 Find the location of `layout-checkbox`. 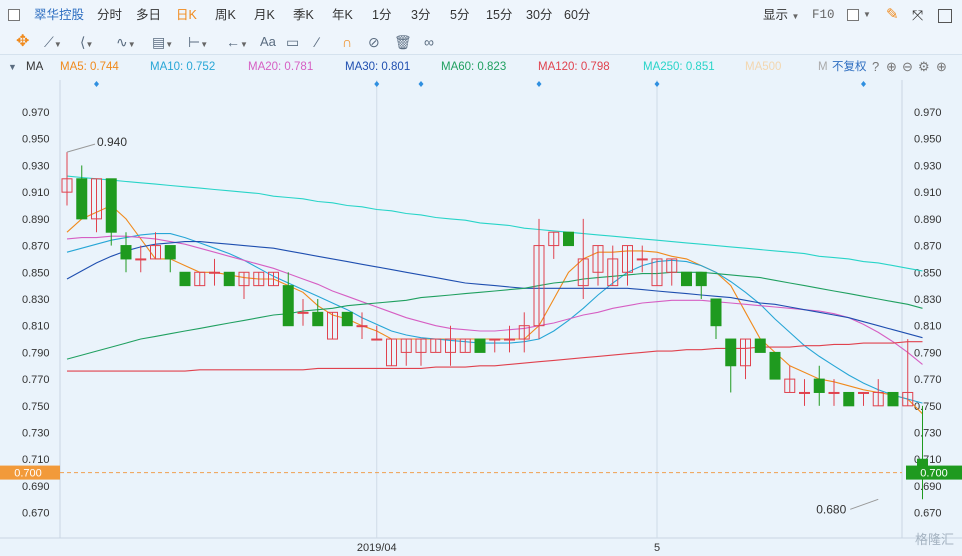

layout-checkbox is located at coordinates (853, 15).